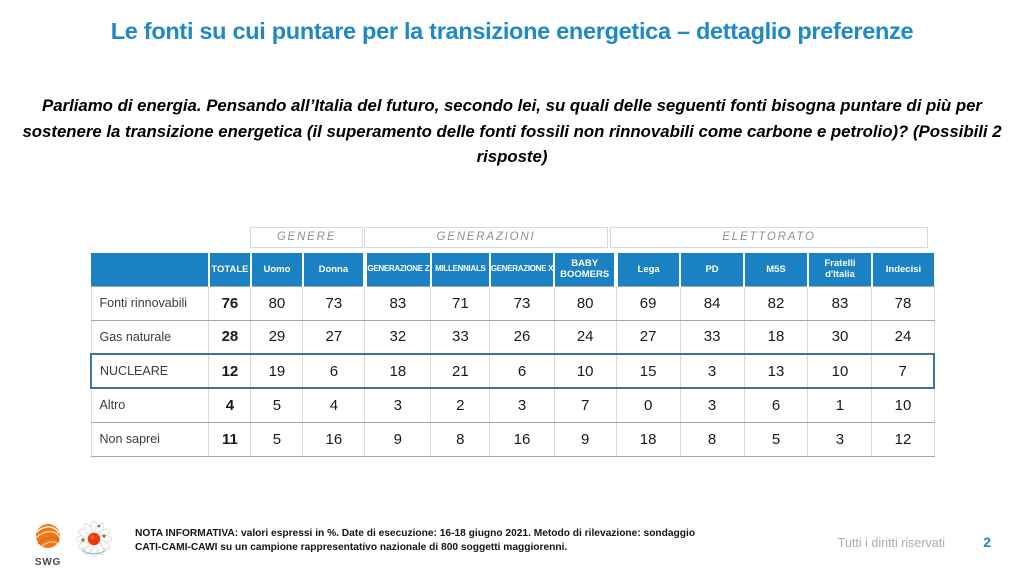 Image resolution: width=1024 pixels, height=576 pixels. What do you see at coordinates (648, 405) in the screenshot?
I see `value-cell: 0` at bounding box center [648, 405].